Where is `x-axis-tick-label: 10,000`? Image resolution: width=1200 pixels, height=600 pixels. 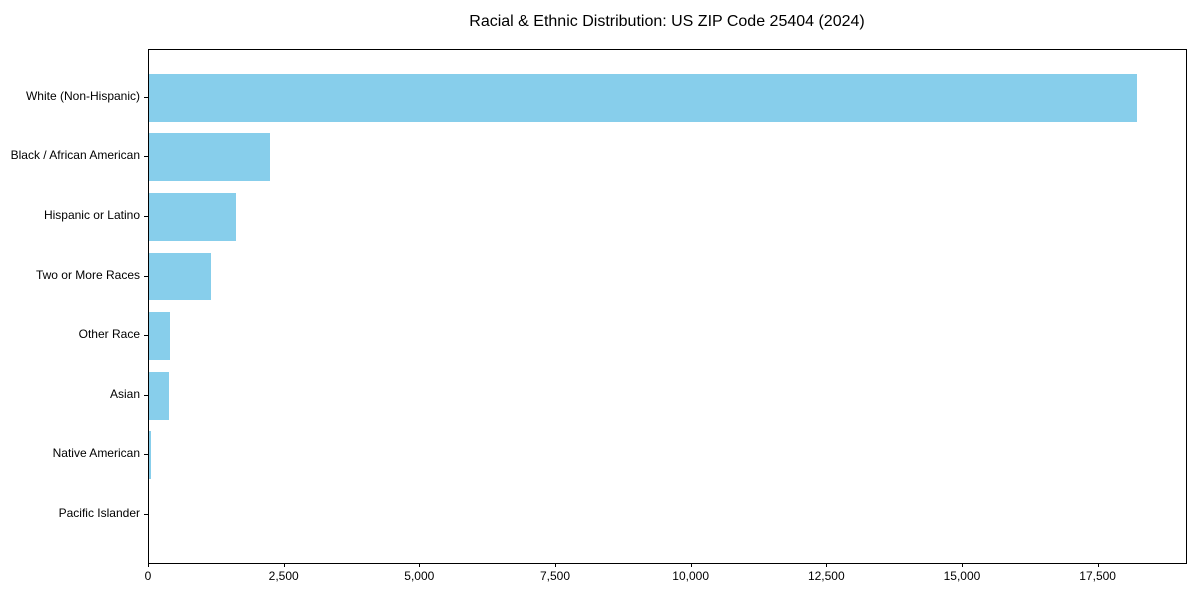
x-axis-tick-label: 10,000 is located at coordinates (690, 576).